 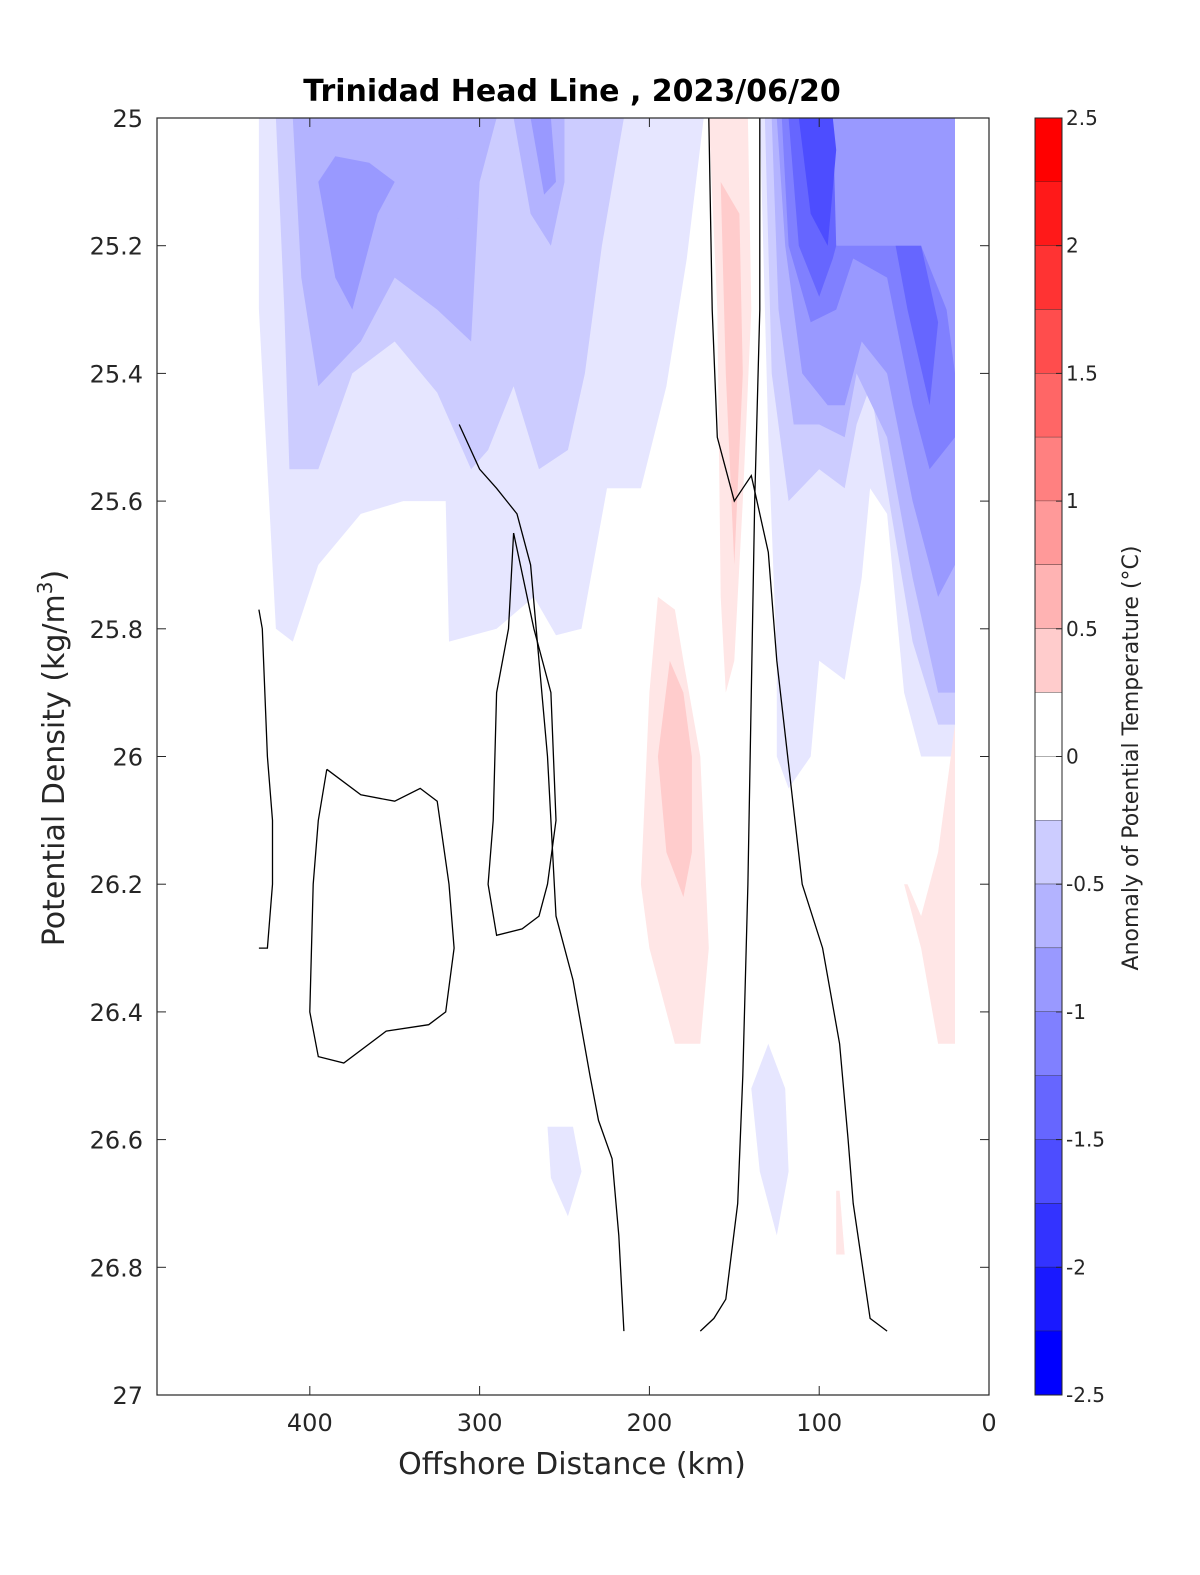 I want to click on colorbar-tick-label: -1, so click(x=1076, y=1012).